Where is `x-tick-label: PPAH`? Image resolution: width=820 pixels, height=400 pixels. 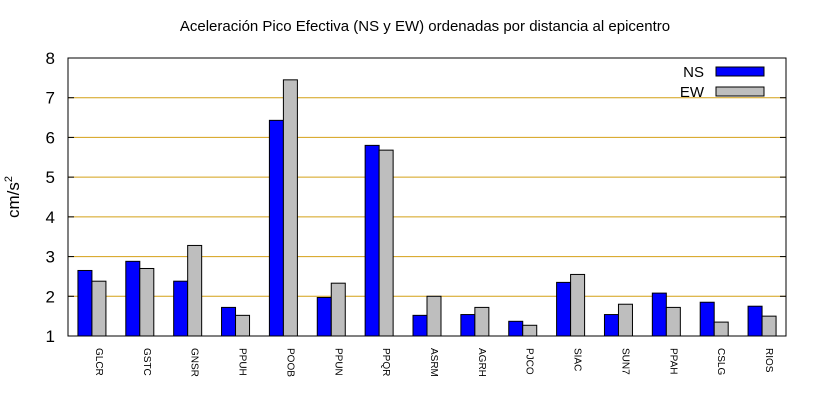 x-tick-label: PPAH is located at coordinates (672, 361).